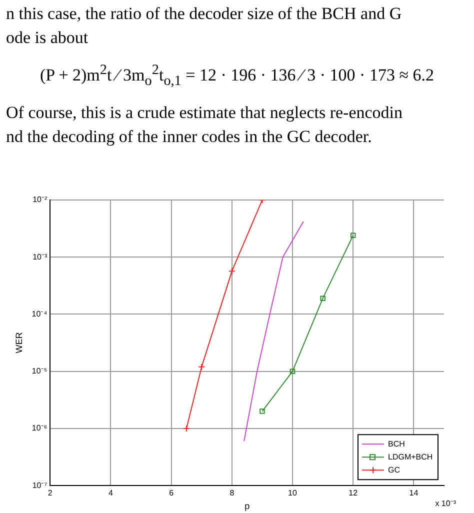  Describe the element at coordinates (50, 493) in the screenshot. I see `x-tick-label: 2` at that location.